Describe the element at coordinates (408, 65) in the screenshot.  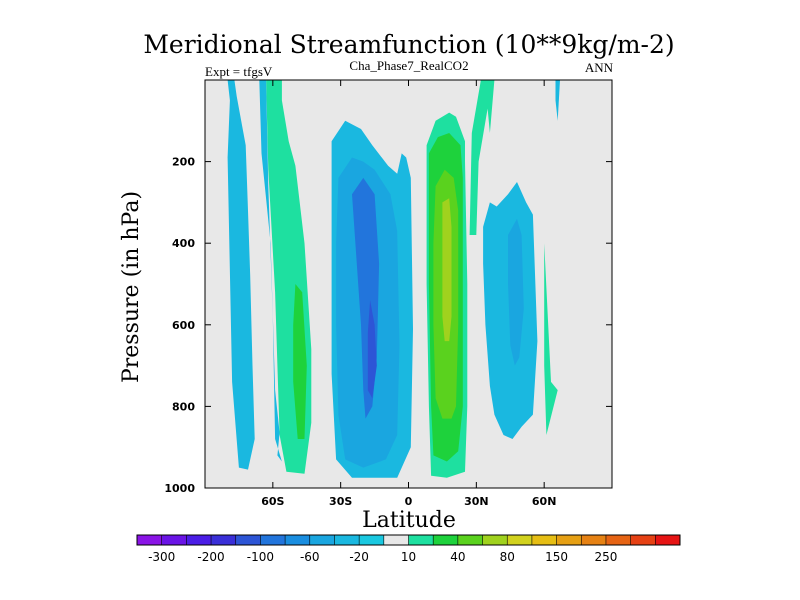
I see `run-label: Cha_Phase7_RealCO2` at that location.